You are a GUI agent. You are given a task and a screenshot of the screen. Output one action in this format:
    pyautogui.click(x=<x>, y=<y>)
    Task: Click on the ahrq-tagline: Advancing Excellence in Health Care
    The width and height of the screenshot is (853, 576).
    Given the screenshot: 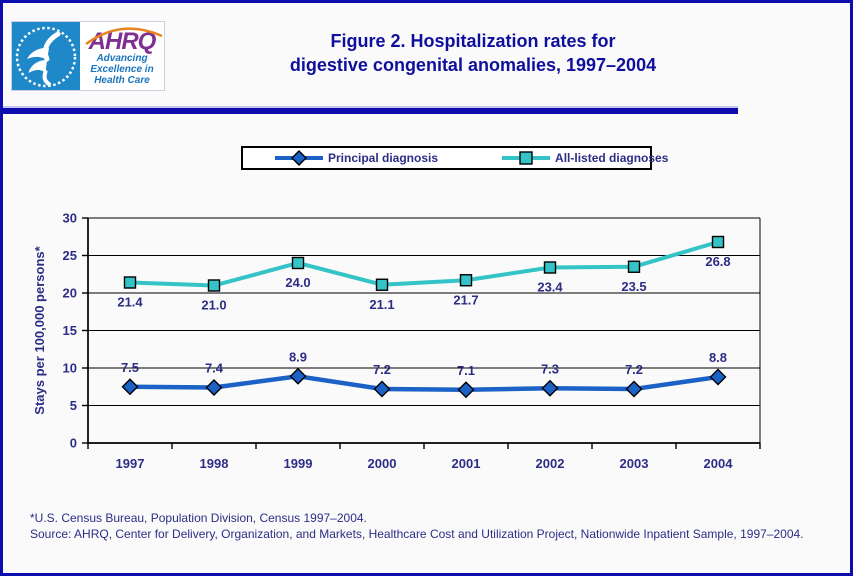 What is the action you would take?
    pyautogui.click(x=122, y=69)
    